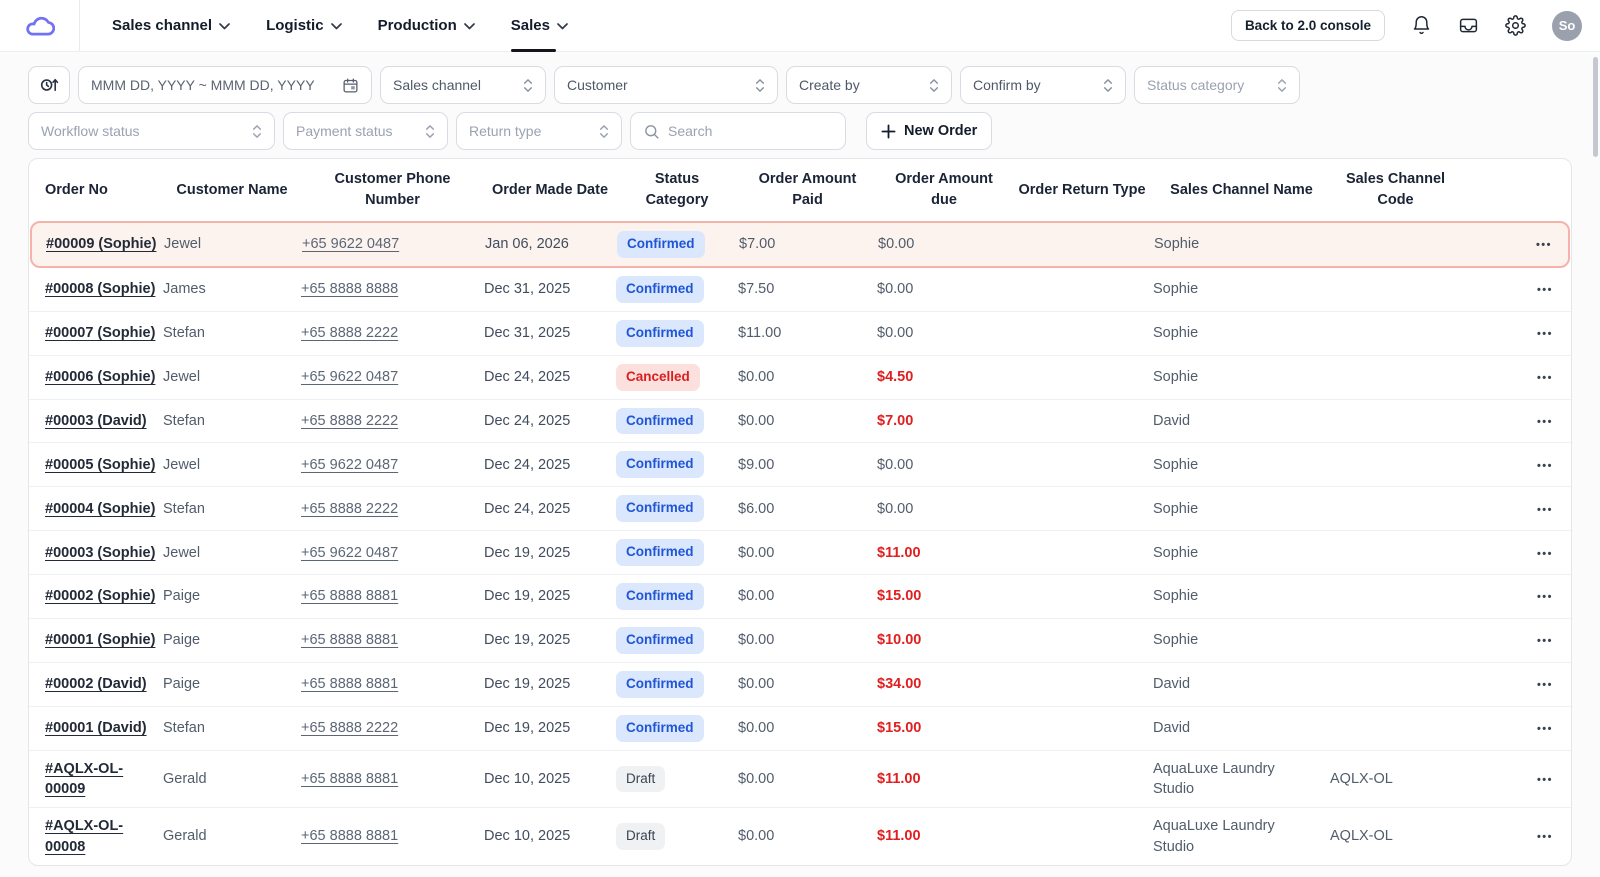 This screenshot has width=1600, height=877. Describe the element at coordinates (100, 552) in the screenshot. I see `order-no-link: #00003 (Sophie)` at that location.